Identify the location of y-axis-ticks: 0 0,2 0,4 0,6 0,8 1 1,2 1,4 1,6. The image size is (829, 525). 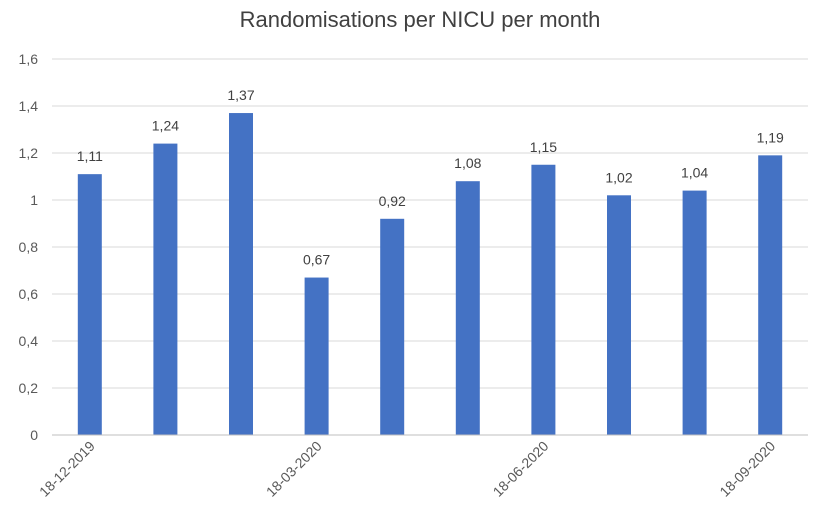
(29, 247).